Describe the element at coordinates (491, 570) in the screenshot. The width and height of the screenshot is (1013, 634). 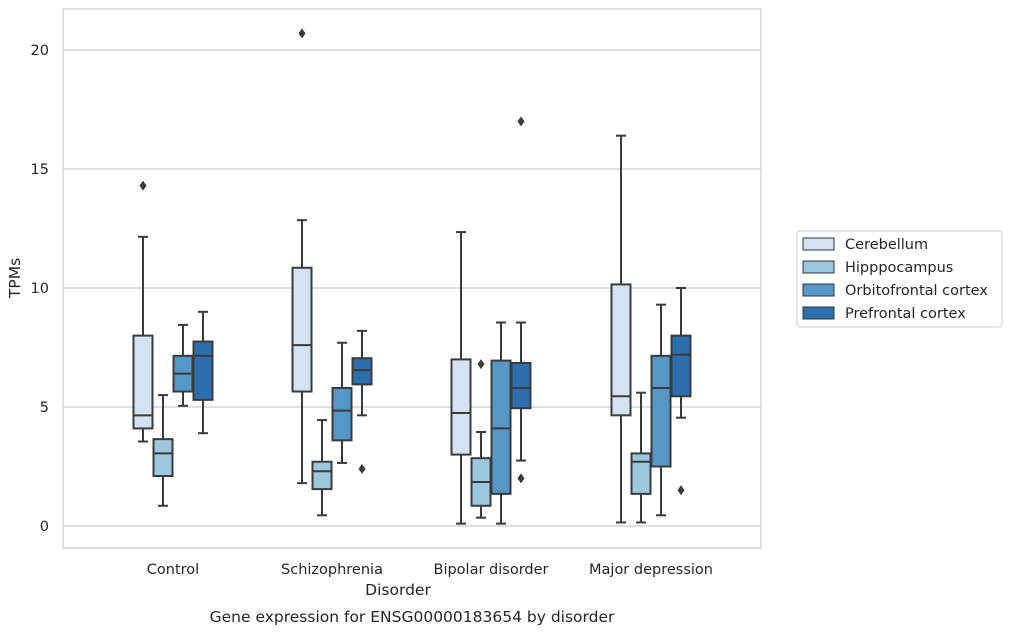
I see `x-tick-label: Bipolar disorder` at that location.